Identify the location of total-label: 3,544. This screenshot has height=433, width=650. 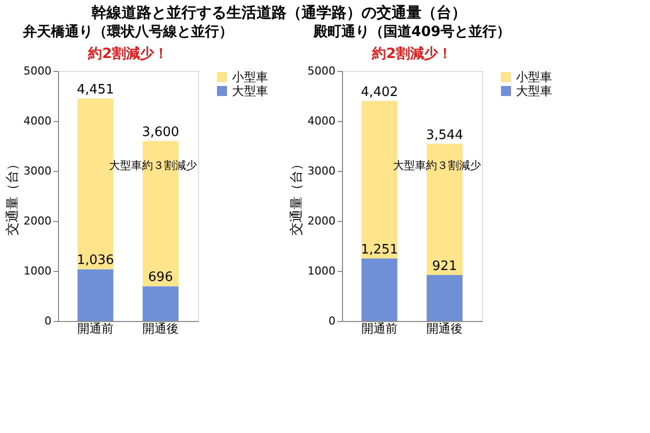
(445, 135).